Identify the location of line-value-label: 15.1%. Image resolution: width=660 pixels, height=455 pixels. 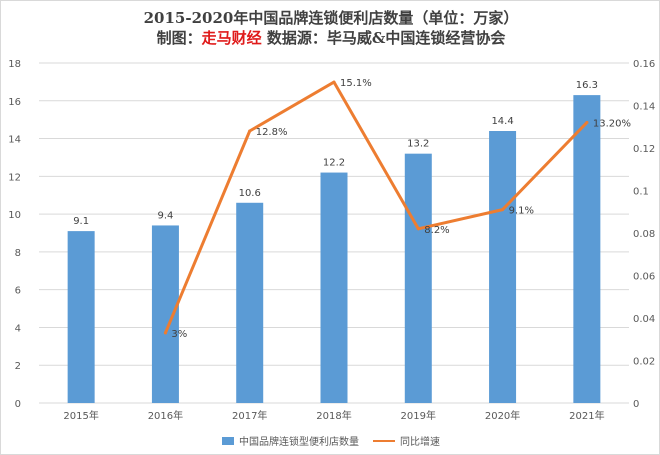
(356, 83).